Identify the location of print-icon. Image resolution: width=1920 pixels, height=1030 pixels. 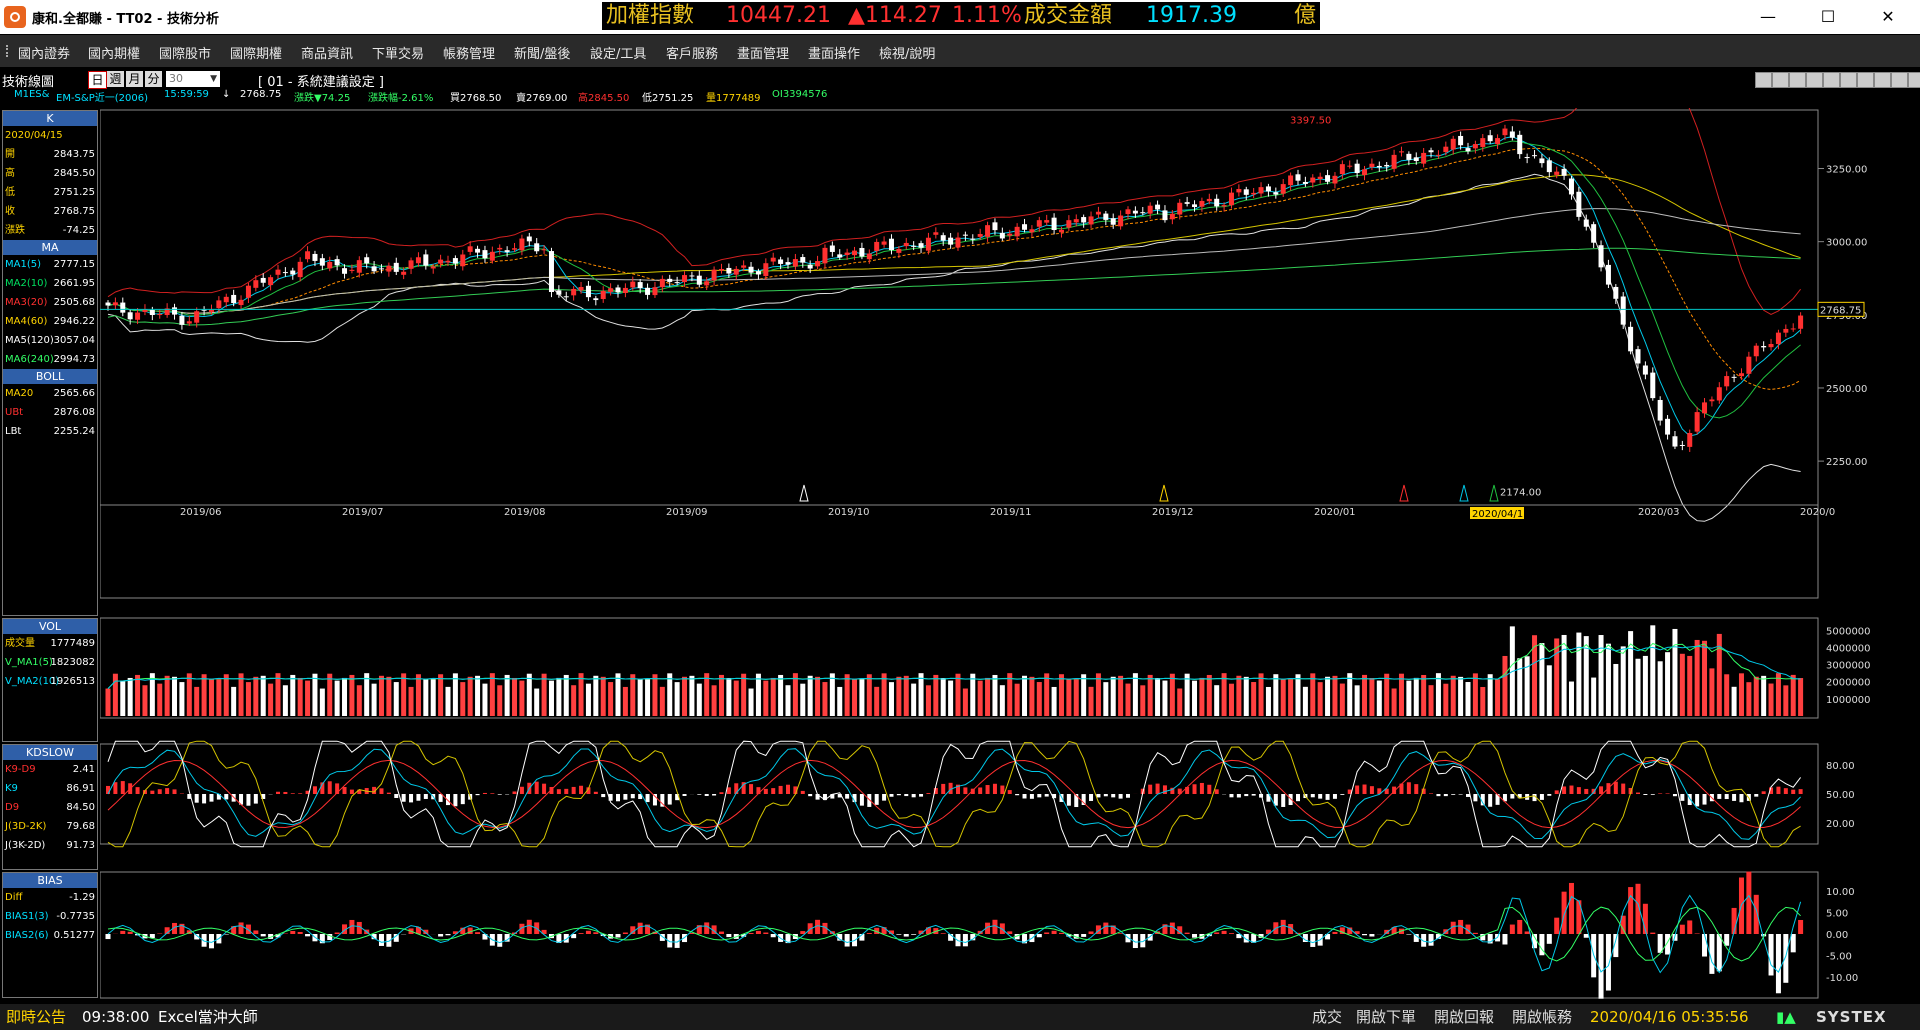
(1865, 80).